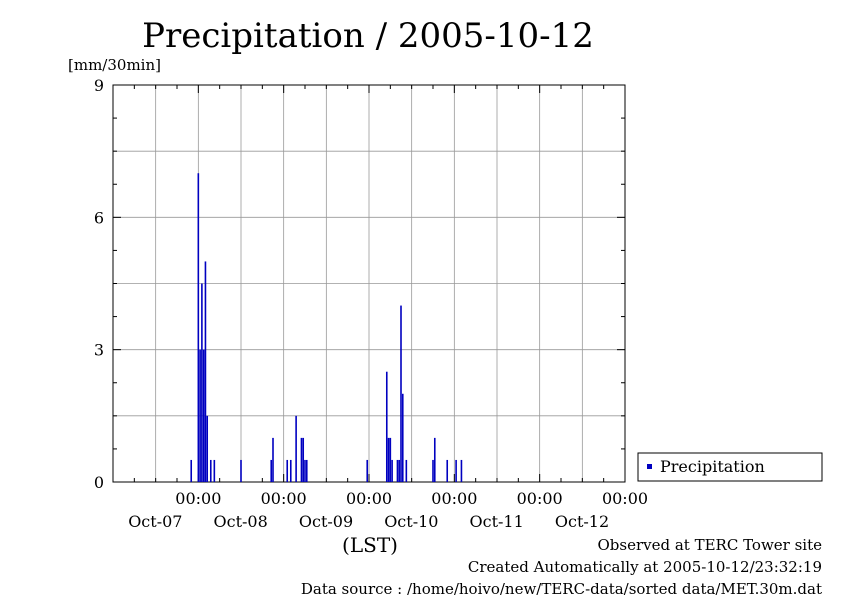 Image resolution: width=842 pixels, height=595 pixels. I want to click on legend-swatch, so click(649, 466).